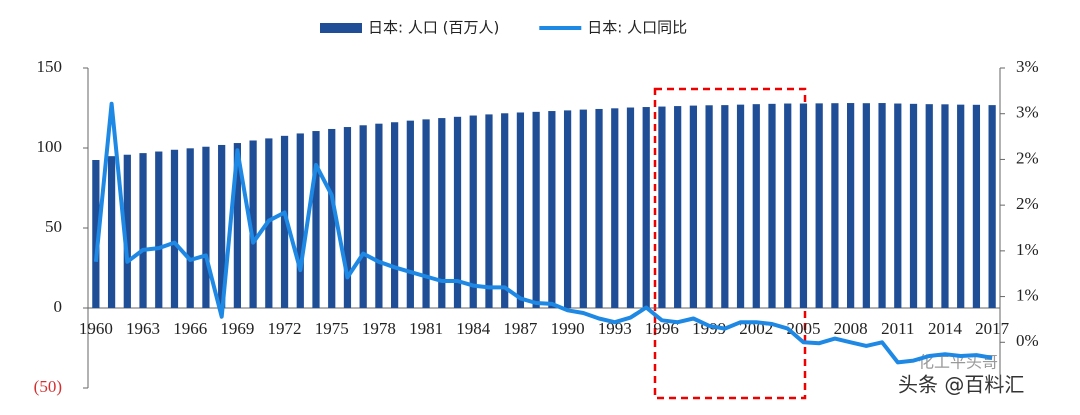 The height and width of the screenshot is (415, 1080). Describe the element at coordinates (1027, 340) in the screenshot. I see `y2-tick-label: 0%` at that location.